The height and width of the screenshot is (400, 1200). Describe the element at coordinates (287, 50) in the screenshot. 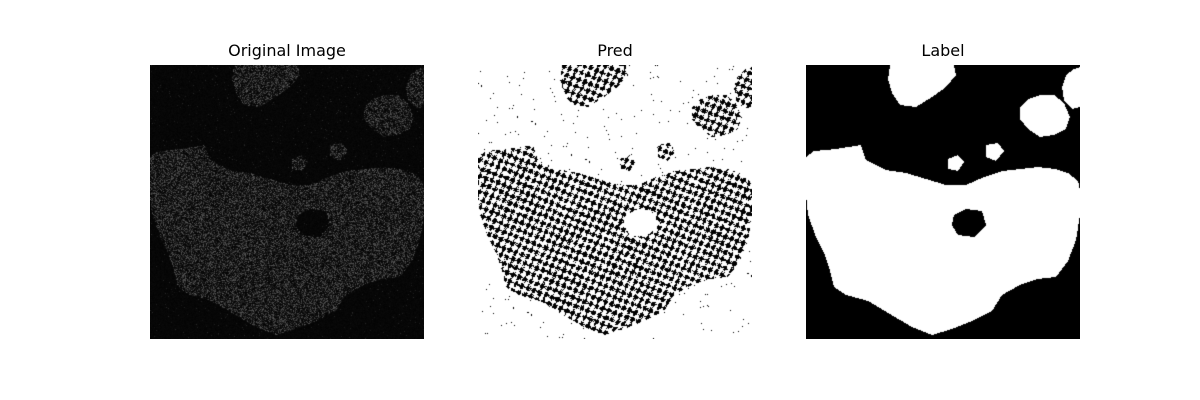

I see `panel-title-original-image: Original Image` at that location.